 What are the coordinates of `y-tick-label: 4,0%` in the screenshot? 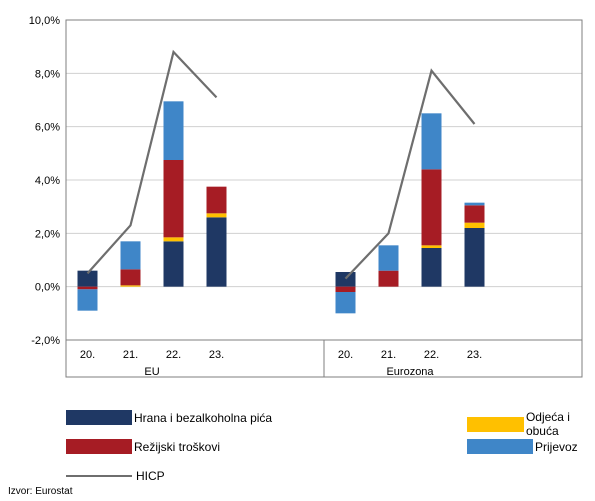 It's located at (47, 181).